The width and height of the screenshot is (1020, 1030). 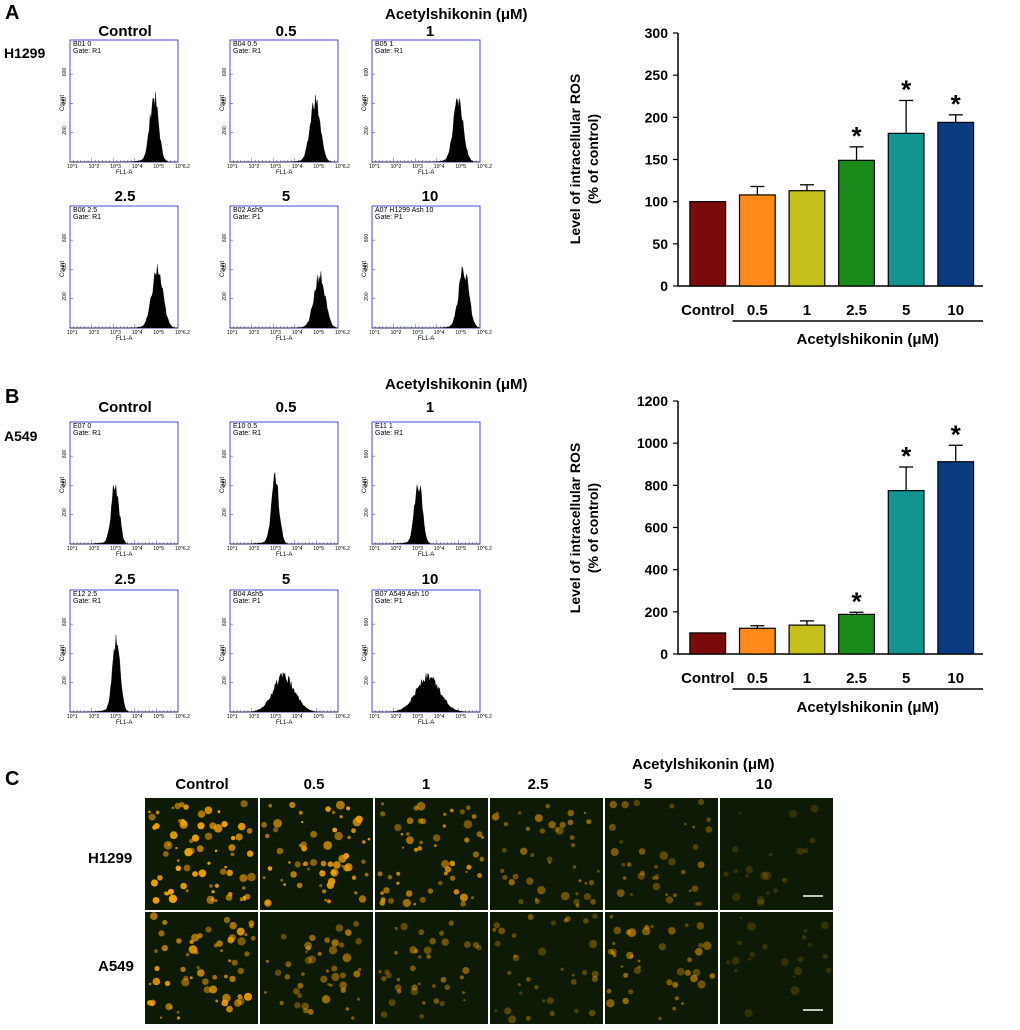 I want to click on y-axis-label: (% of control), so click(x=593, y=159).